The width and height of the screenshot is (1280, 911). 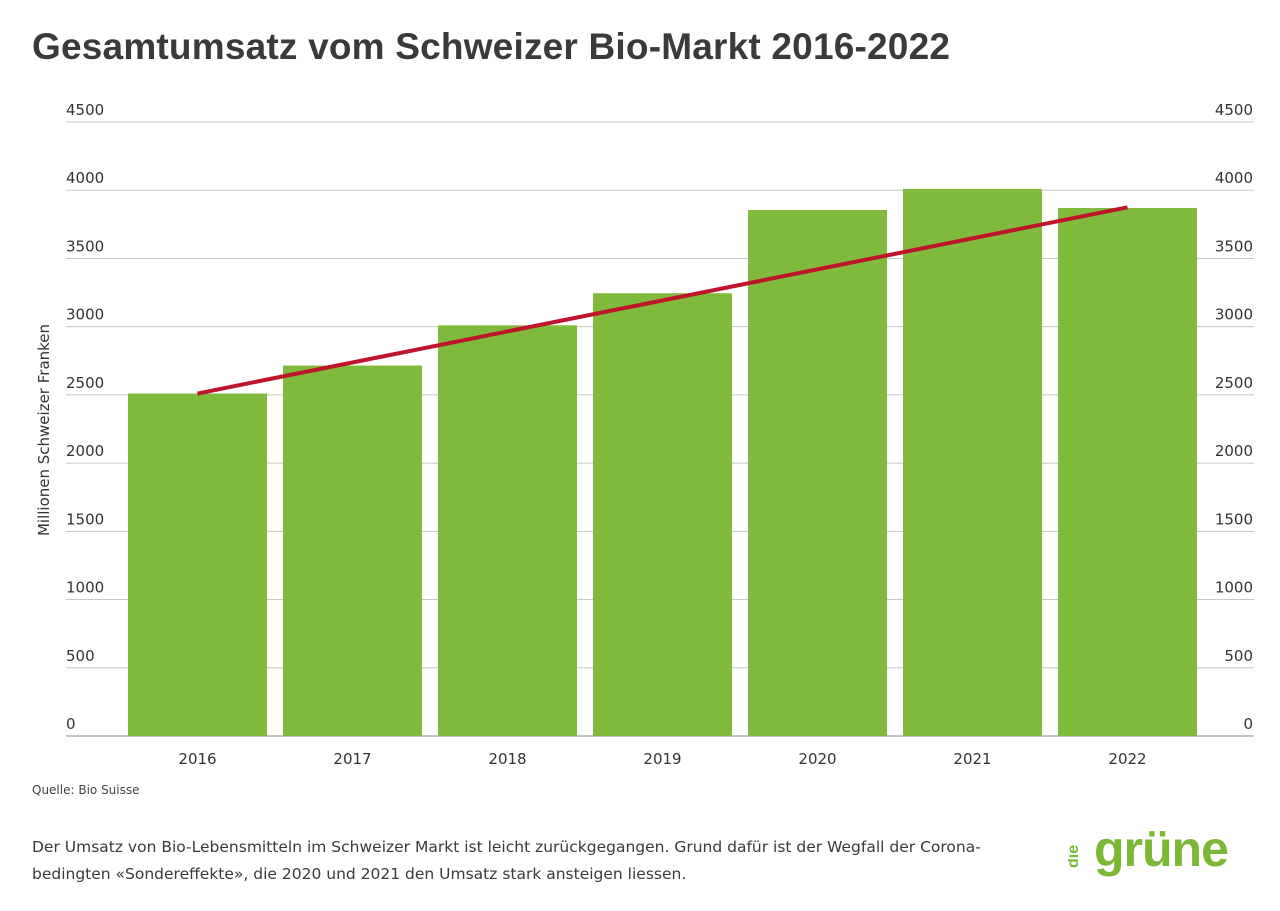 I want to click on x-axis: 2016 2017 2018 2019 2020 2021 2022, so click(x=662, y=759).